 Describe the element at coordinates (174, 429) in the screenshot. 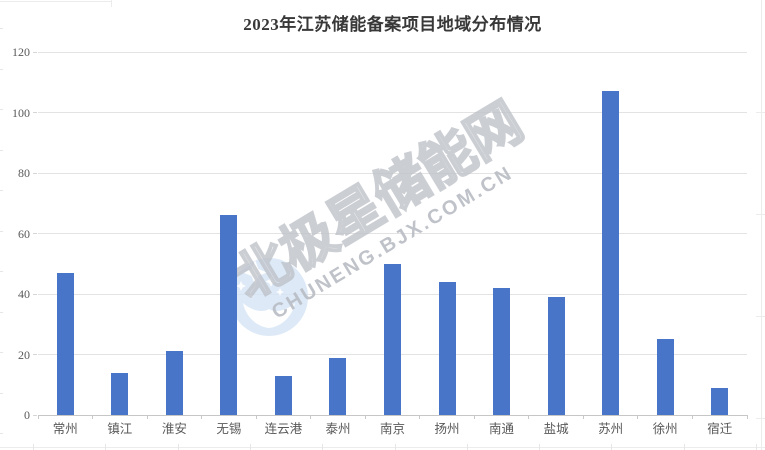

I see `x-axis-label-淮安: 淮安` at that location.